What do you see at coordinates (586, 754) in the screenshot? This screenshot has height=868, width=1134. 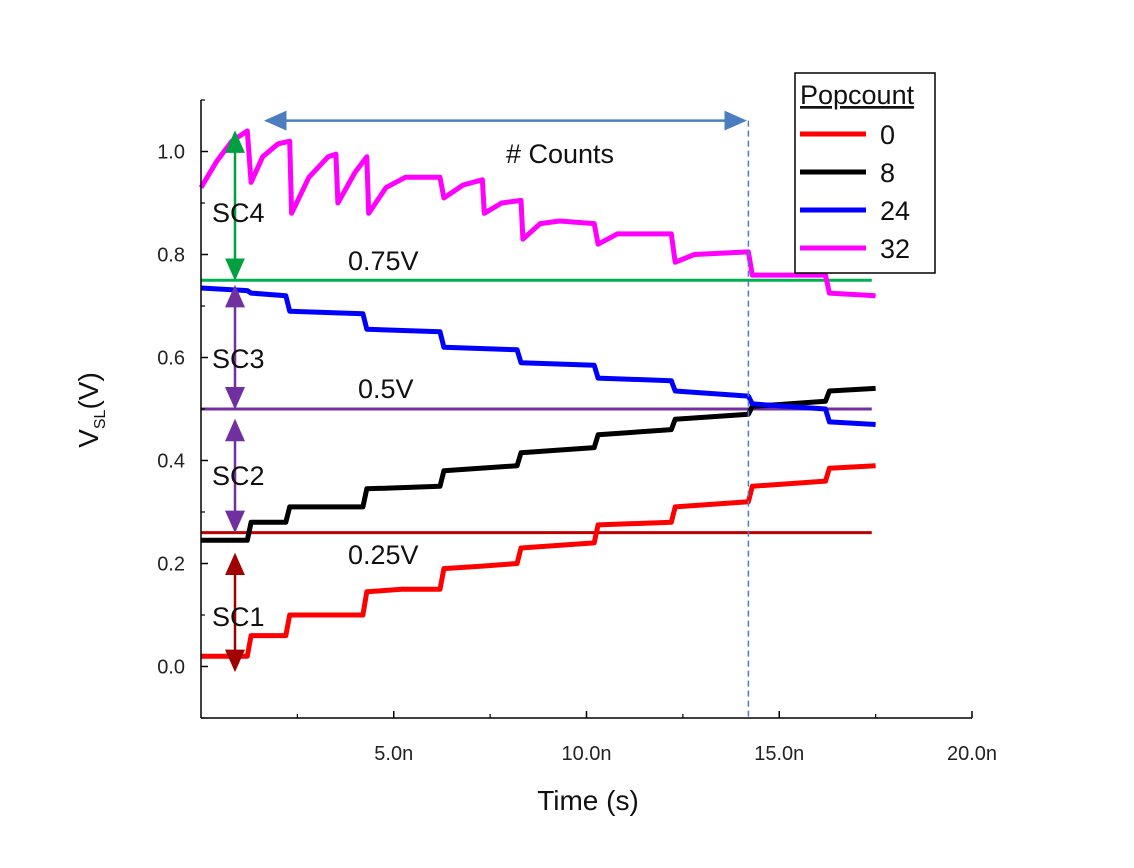 I see `x-tick-label: 10.0n` at bounding box center [586, 754].